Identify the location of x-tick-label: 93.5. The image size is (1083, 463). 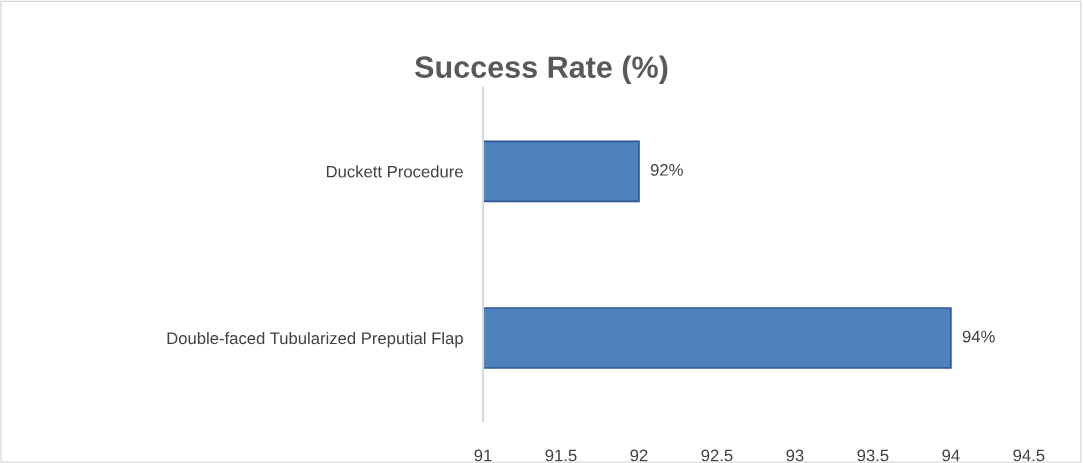
(873, 455).